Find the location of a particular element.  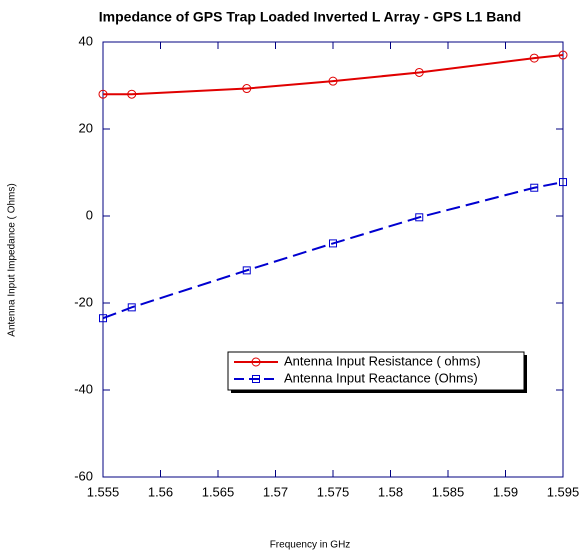

x-tick-label: 1.575 is located at coordinates (333, 491).